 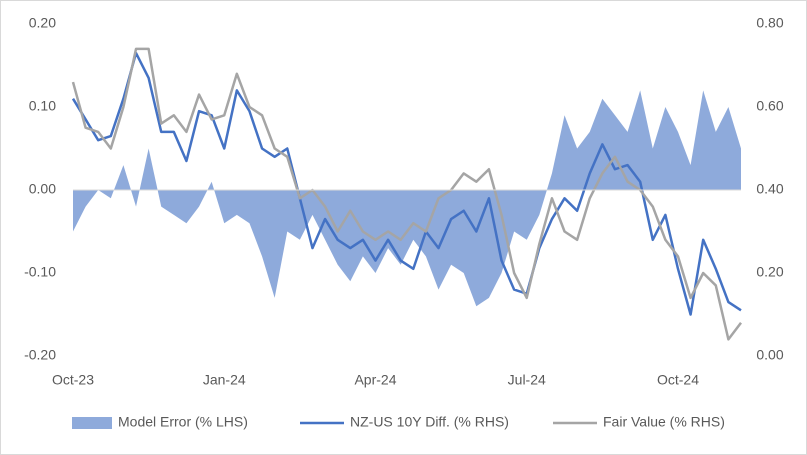 What do you see at coordinates (42, 189) in the screenshot?
I see `y-tick-label: 0.00` at bounding box center [42, 189].